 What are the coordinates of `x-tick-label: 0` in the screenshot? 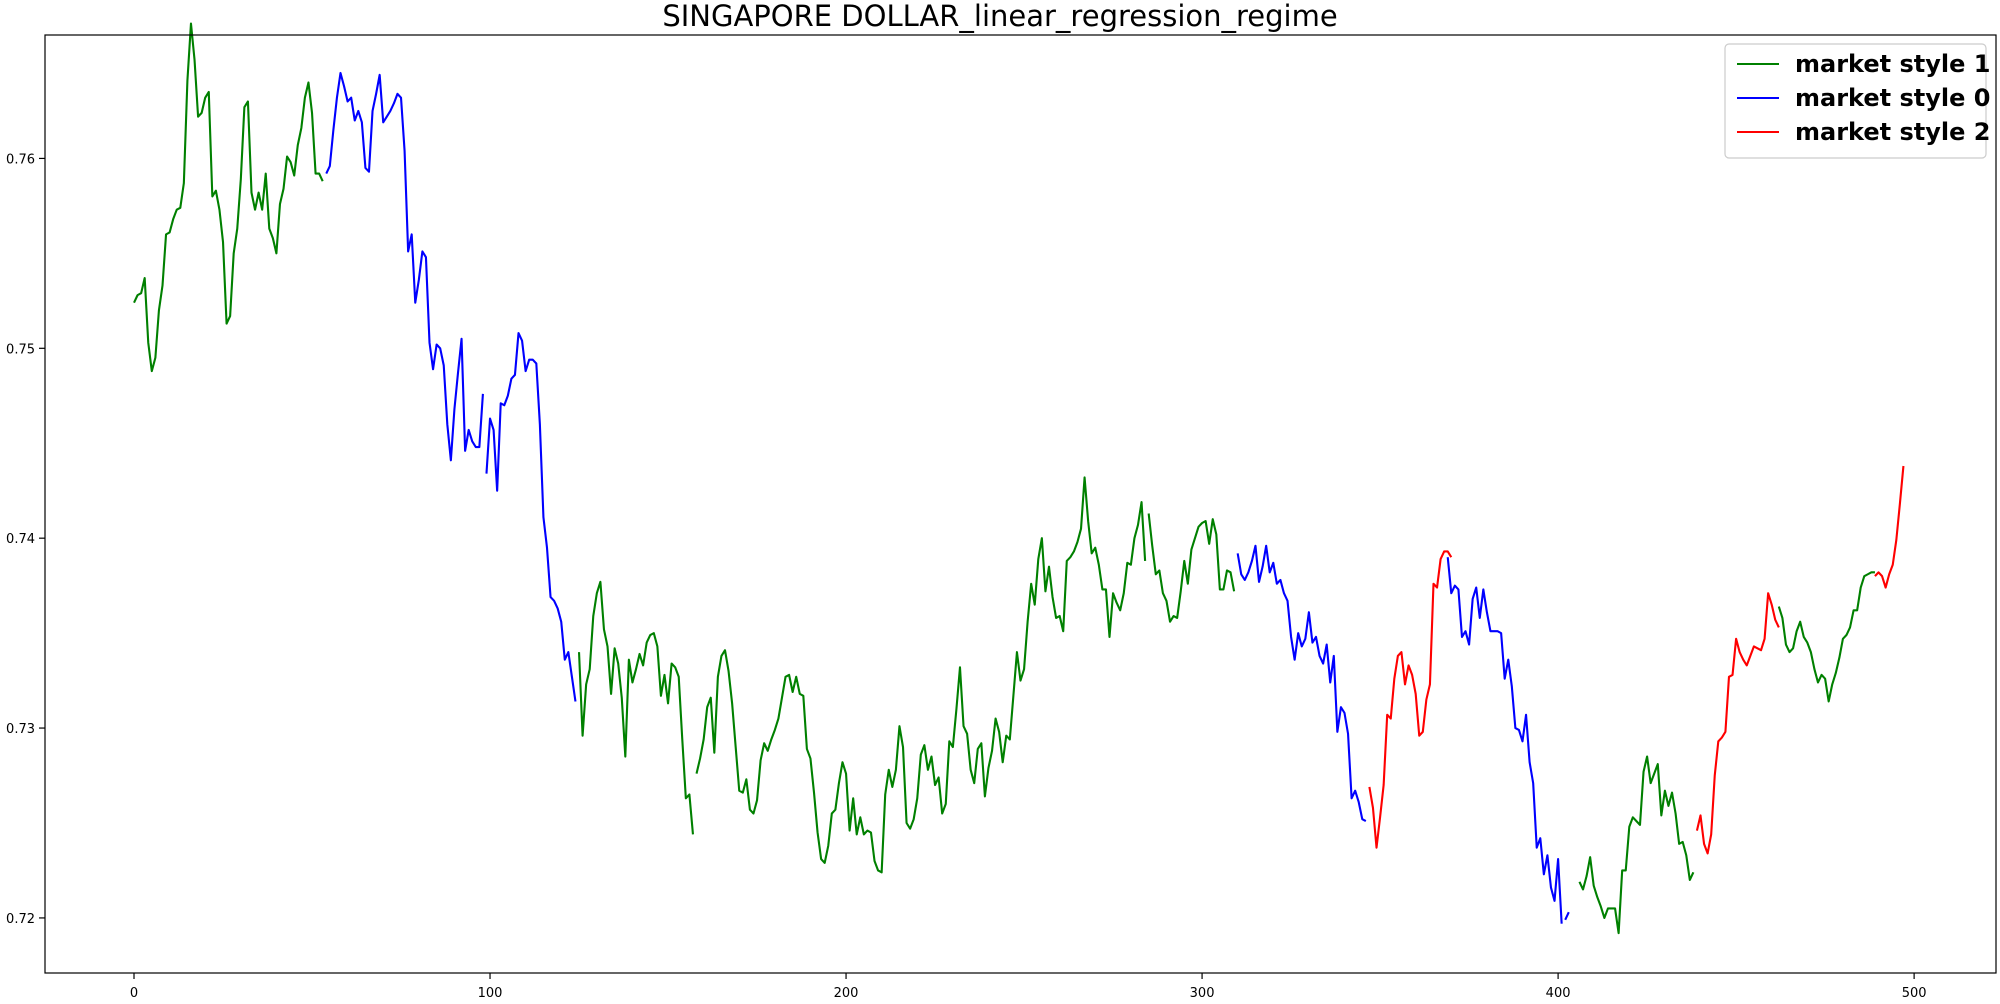 It's located at (134, 993).